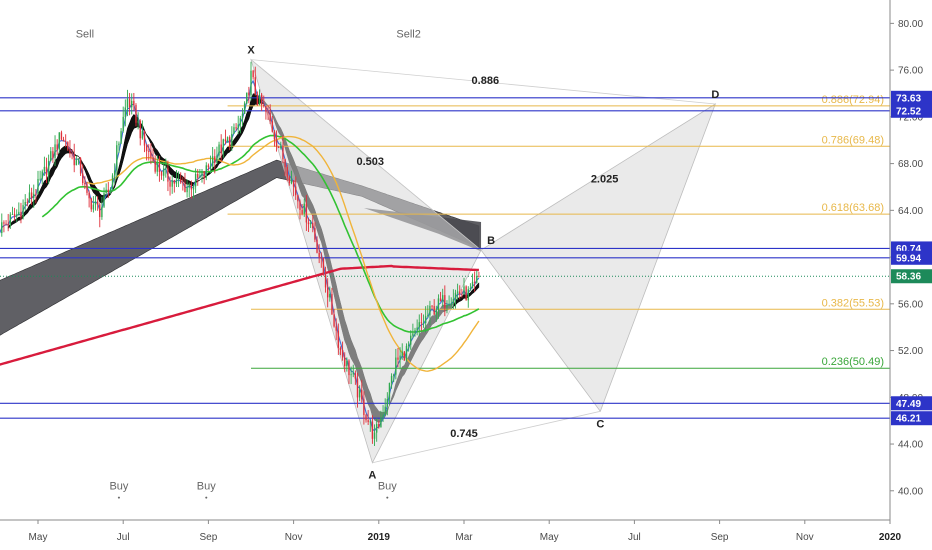  I want to click on price-badge-label: 59.94, so click(908, 258).